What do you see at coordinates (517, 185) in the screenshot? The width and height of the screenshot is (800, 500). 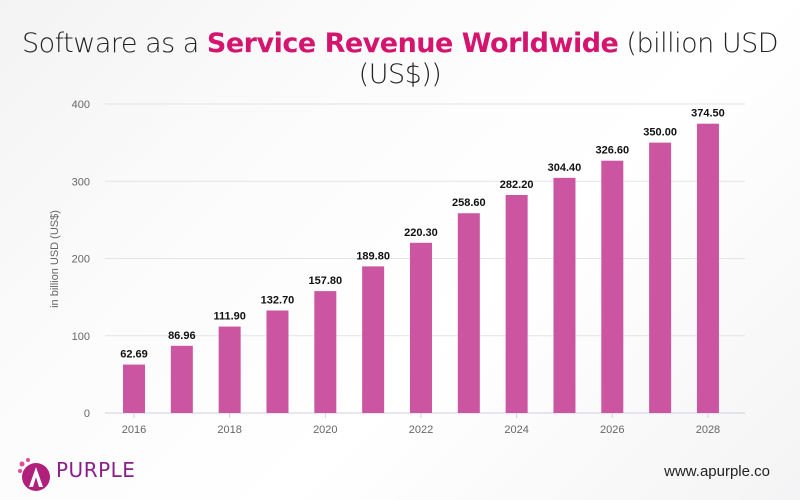 I see `data-label: 282.20` at bounding box center [517, 185].